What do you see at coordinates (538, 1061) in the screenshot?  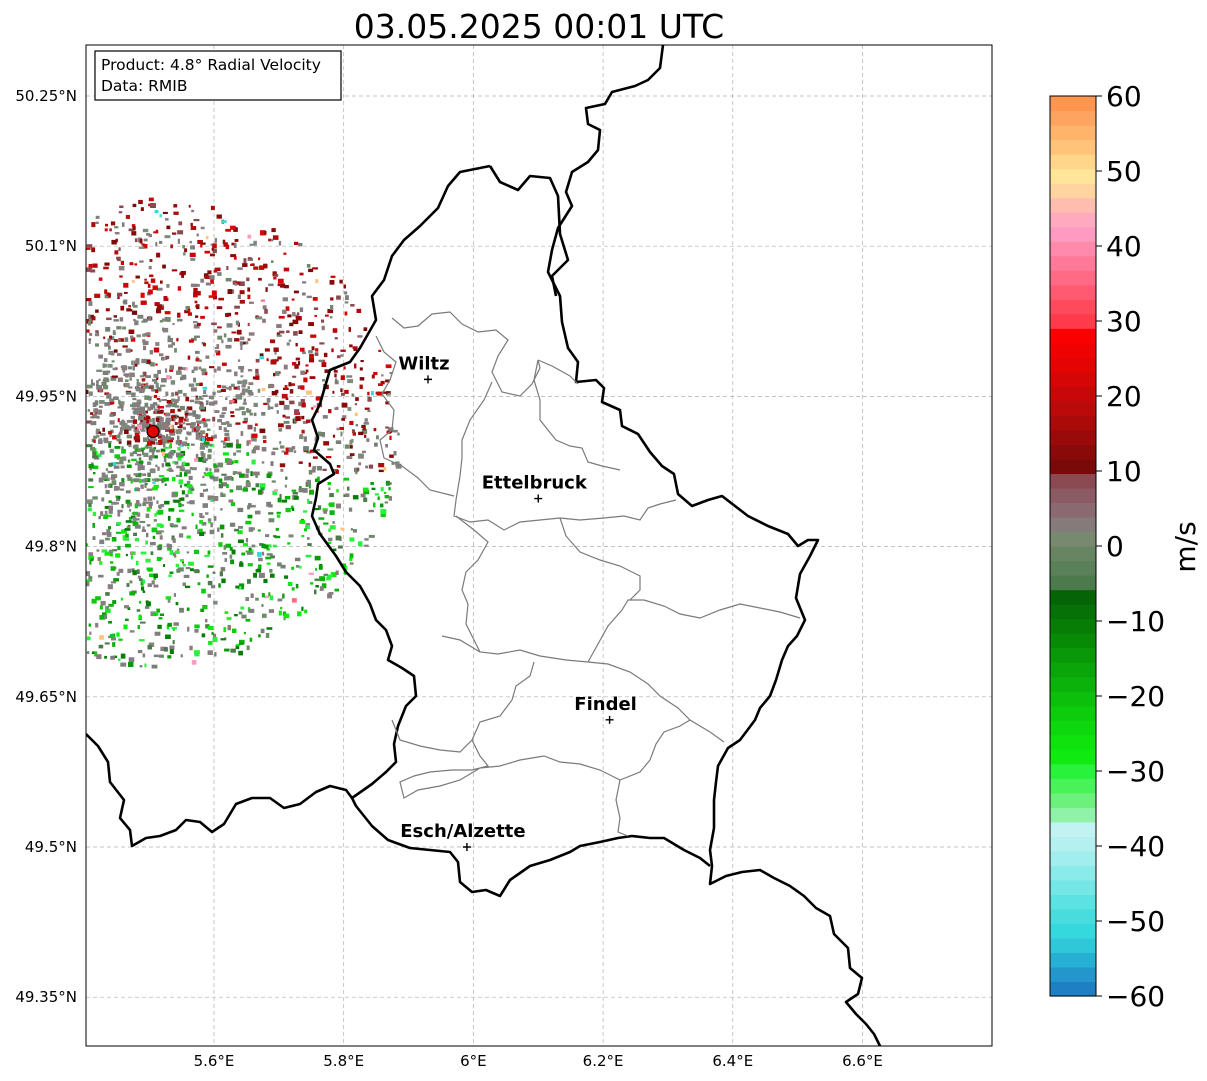 I see `longitude-tick-labels: 5.6°E 5.8°E 6°E 6.2°E 6.4°E 6.6°E` at bounding box center [538, 1061].